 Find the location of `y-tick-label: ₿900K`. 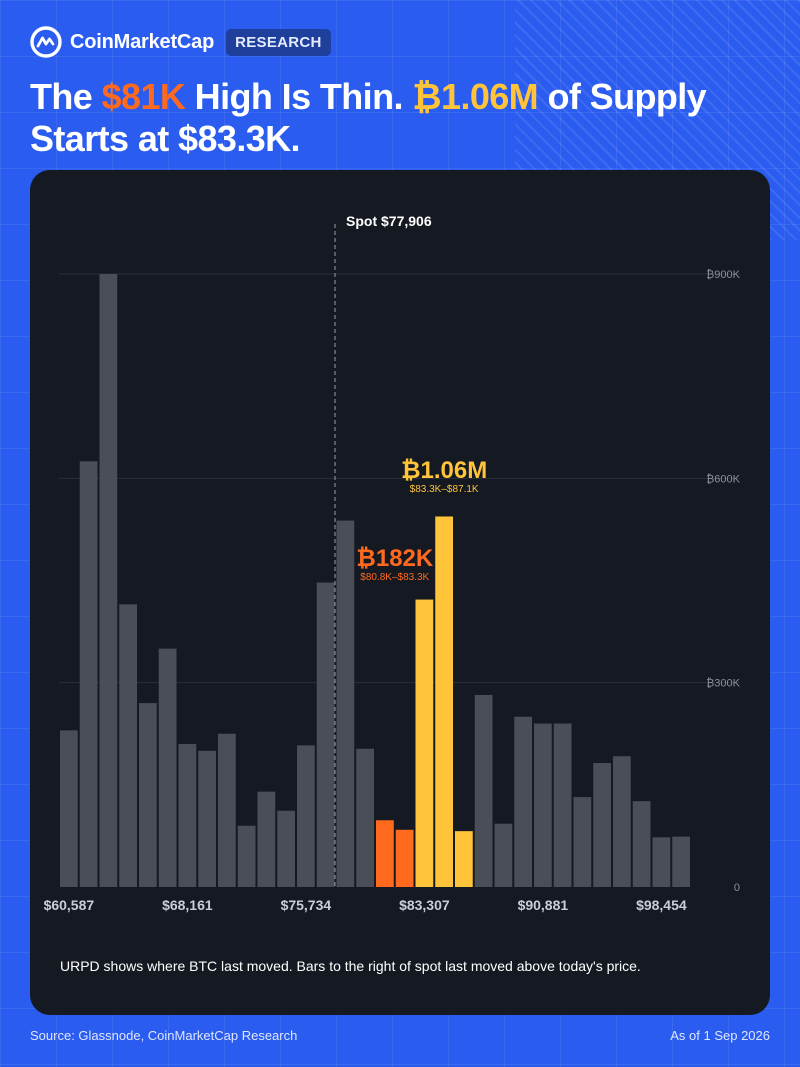

y-tick-label: ₿900K is located at coordinates (723, 275).